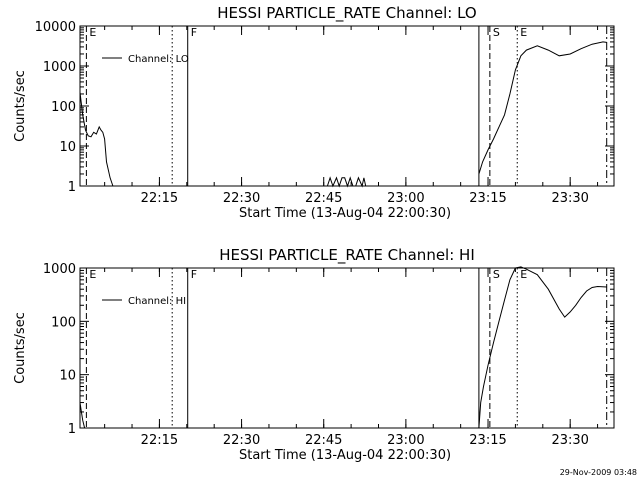  I want to click on y-tick-label: 10000, so click(55, 27).